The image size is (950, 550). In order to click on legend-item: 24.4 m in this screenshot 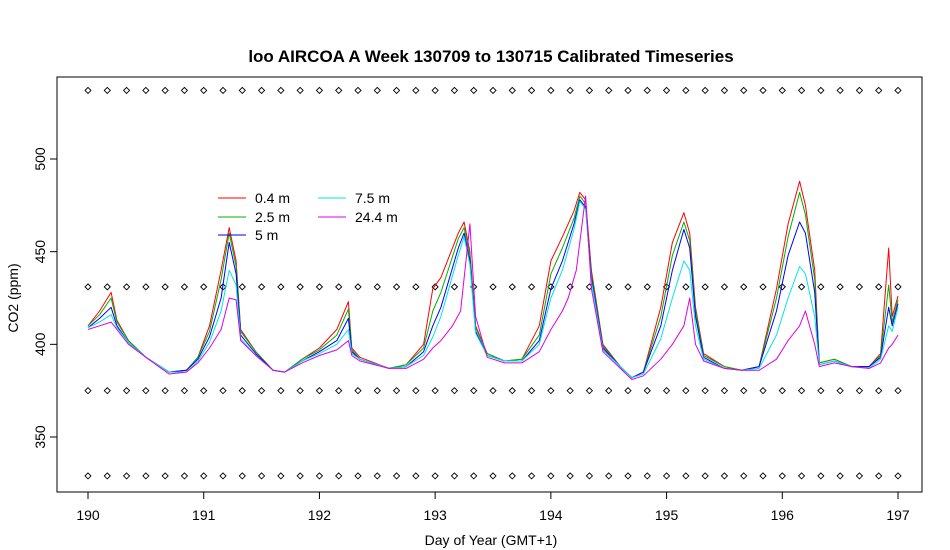, I will do `click(358, 217)`.